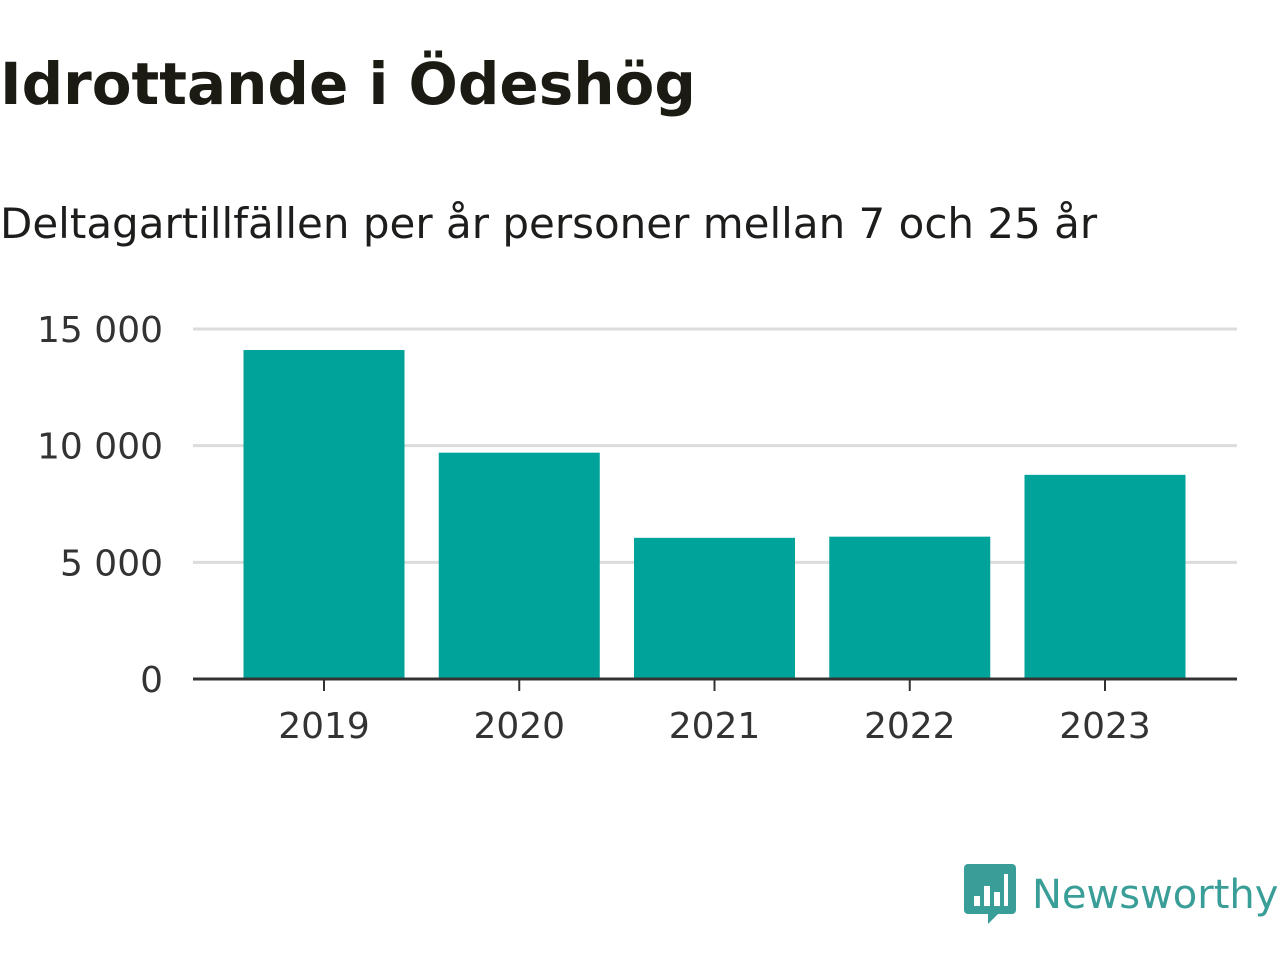 The height and width of the screenshot is (960, 1280). Describe the element at coordinates (151, 680) in the screenshot. I see `y-tick-label: 0` at that location.